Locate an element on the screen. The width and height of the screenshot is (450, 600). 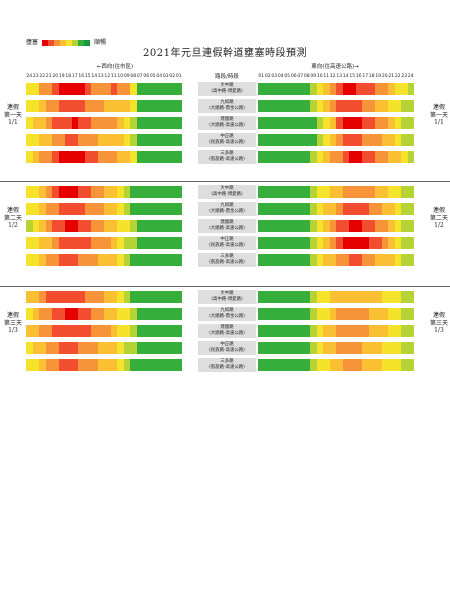
hour-tick-label: 19 is located at coordinates (61, 76).